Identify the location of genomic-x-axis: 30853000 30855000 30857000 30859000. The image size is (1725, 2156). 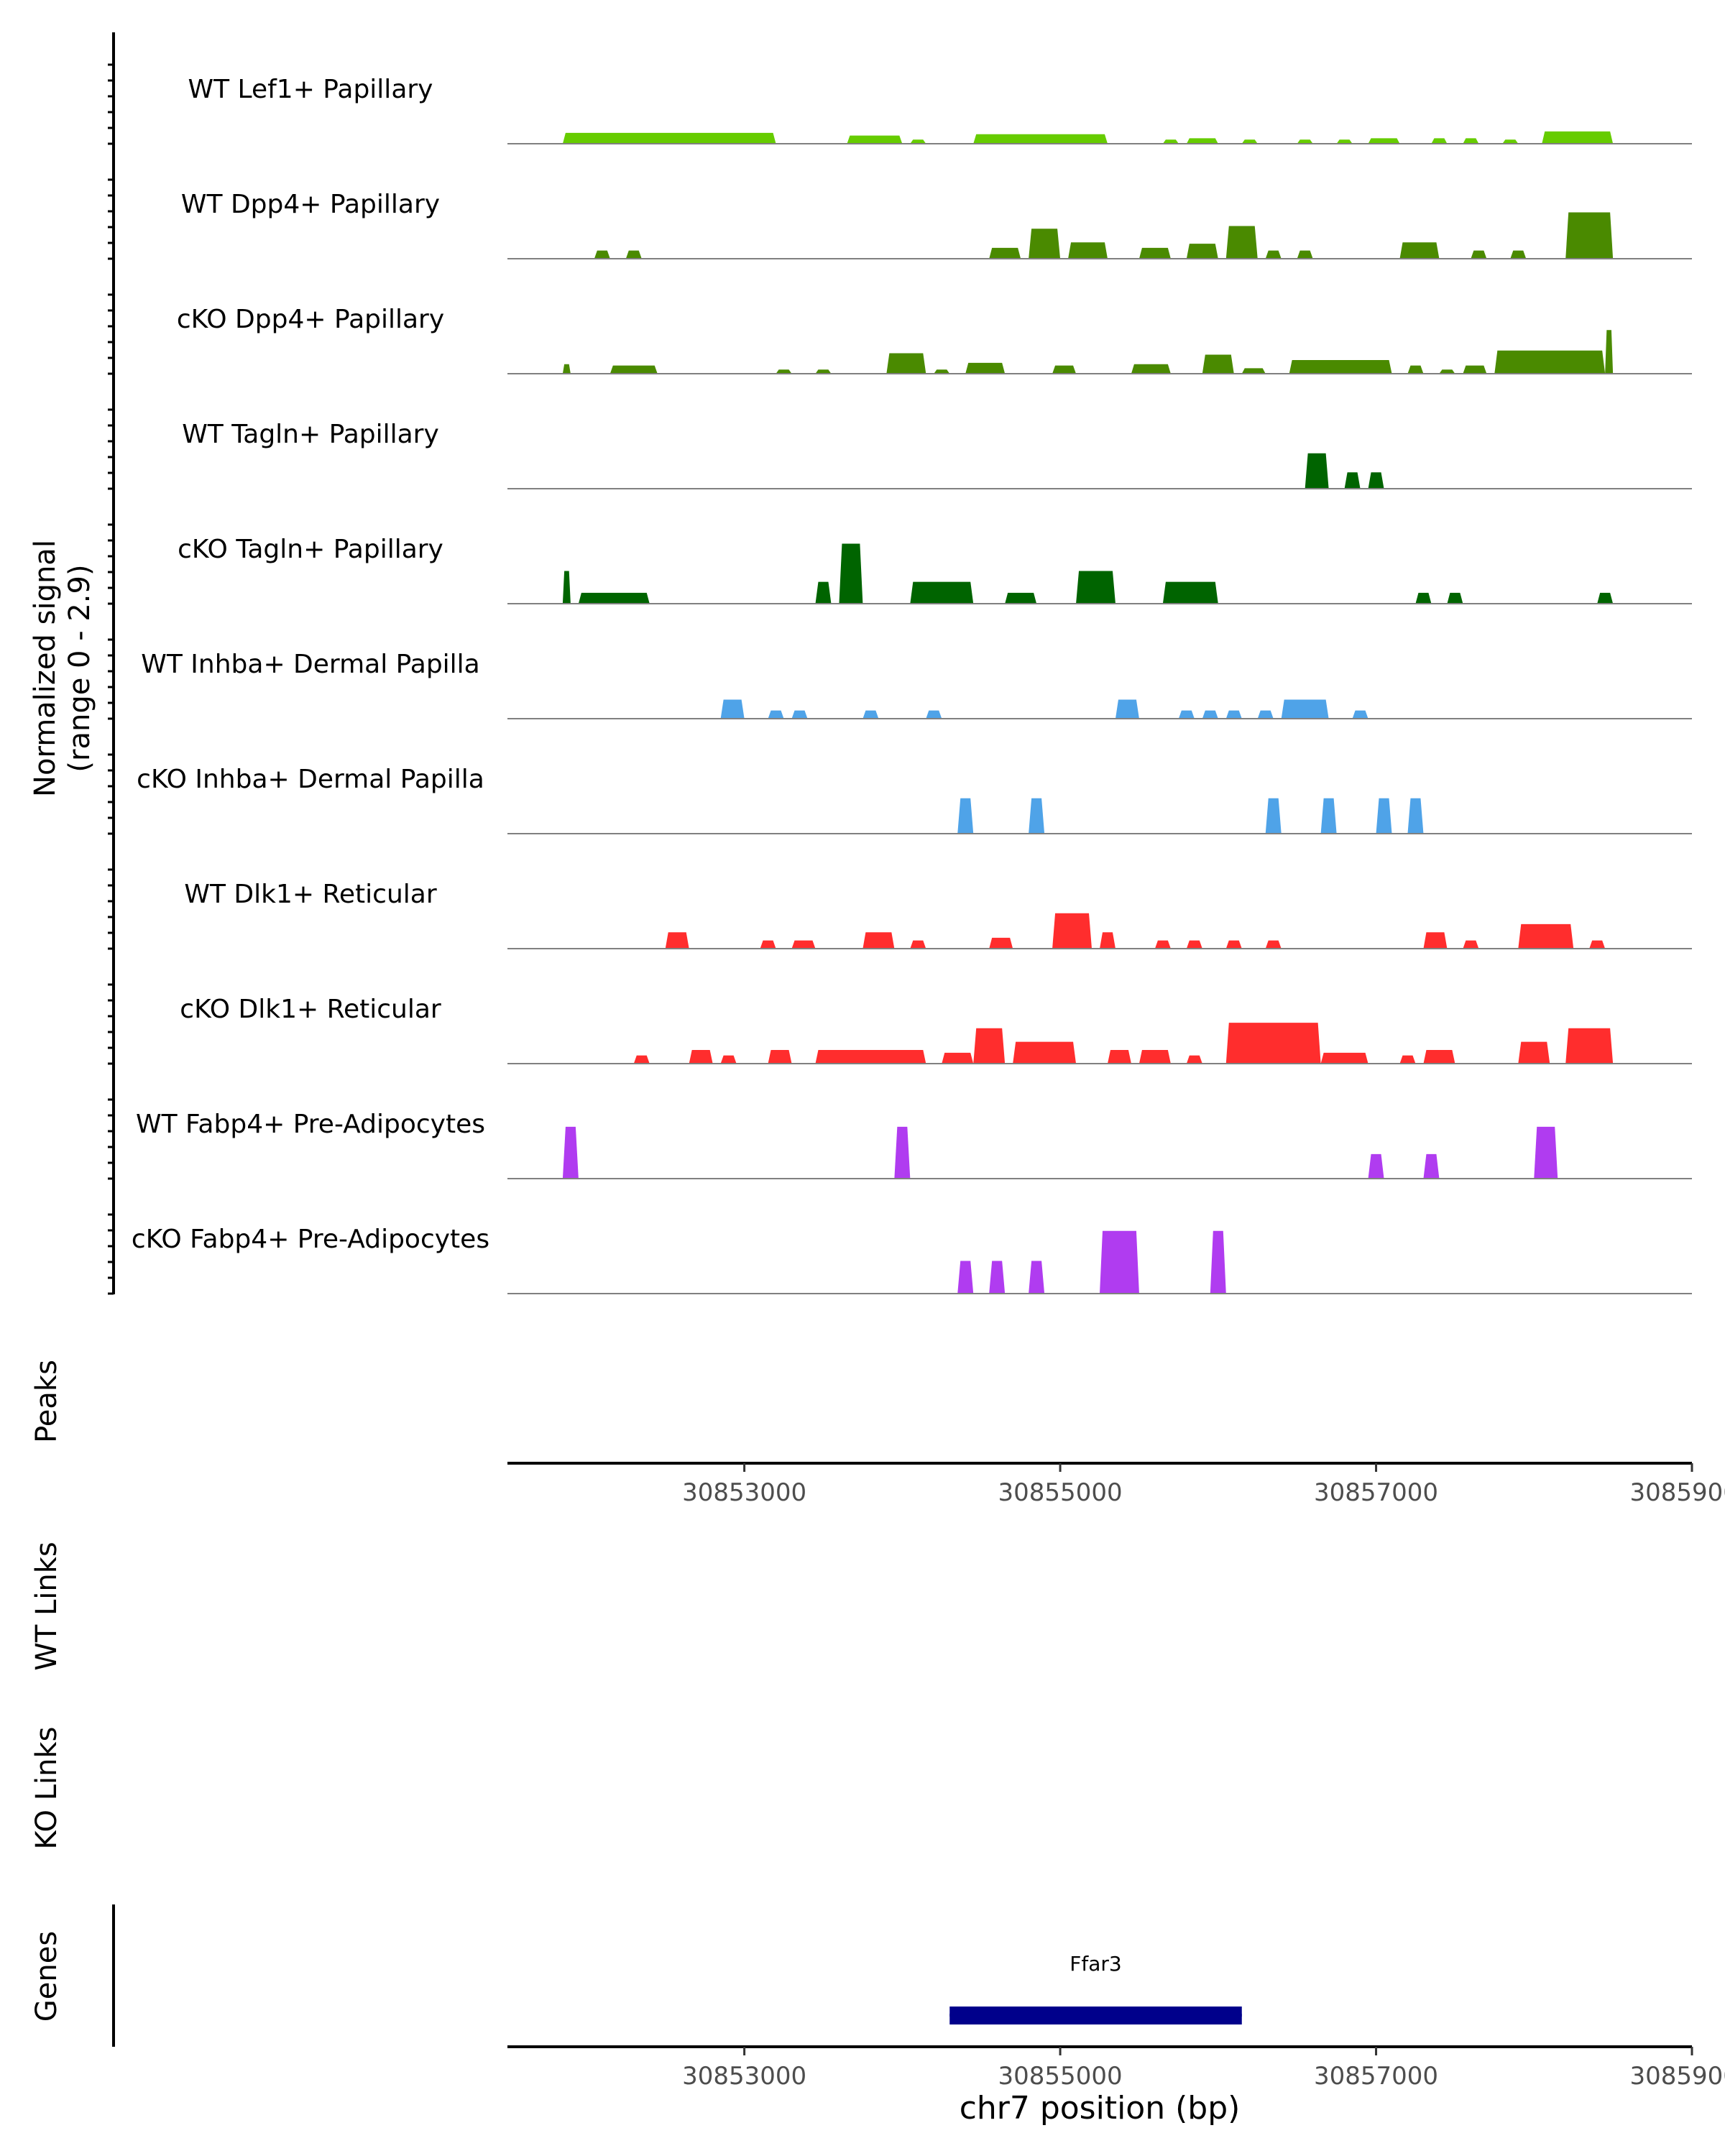
(1116, 2068).